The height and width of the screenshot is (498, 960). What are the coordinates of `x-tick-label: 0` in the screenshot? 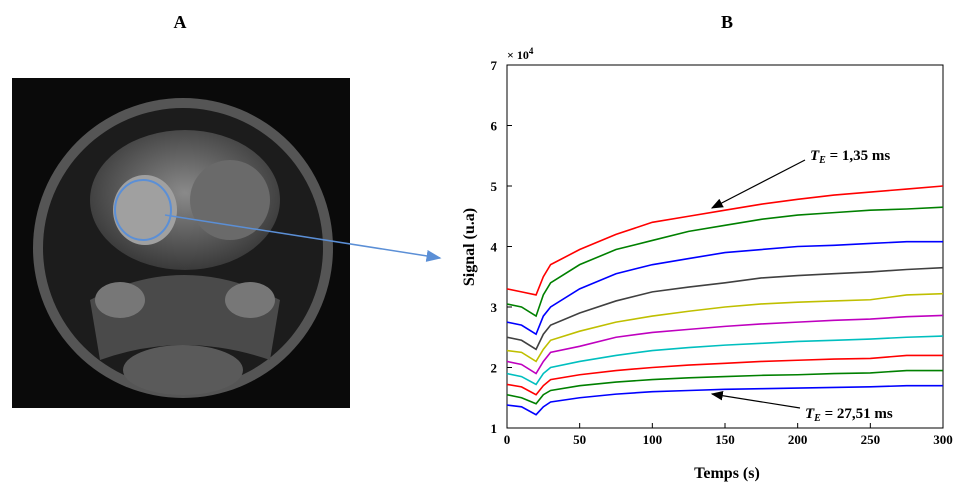 It's located at (507, 439).